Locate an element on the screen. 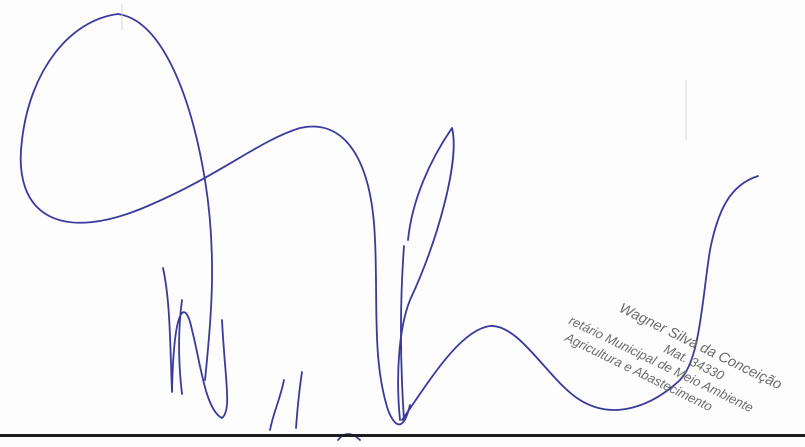 Image resolution: width=805 pixels, height=447 pixels. signature-line is located at coordinates (402, 435).